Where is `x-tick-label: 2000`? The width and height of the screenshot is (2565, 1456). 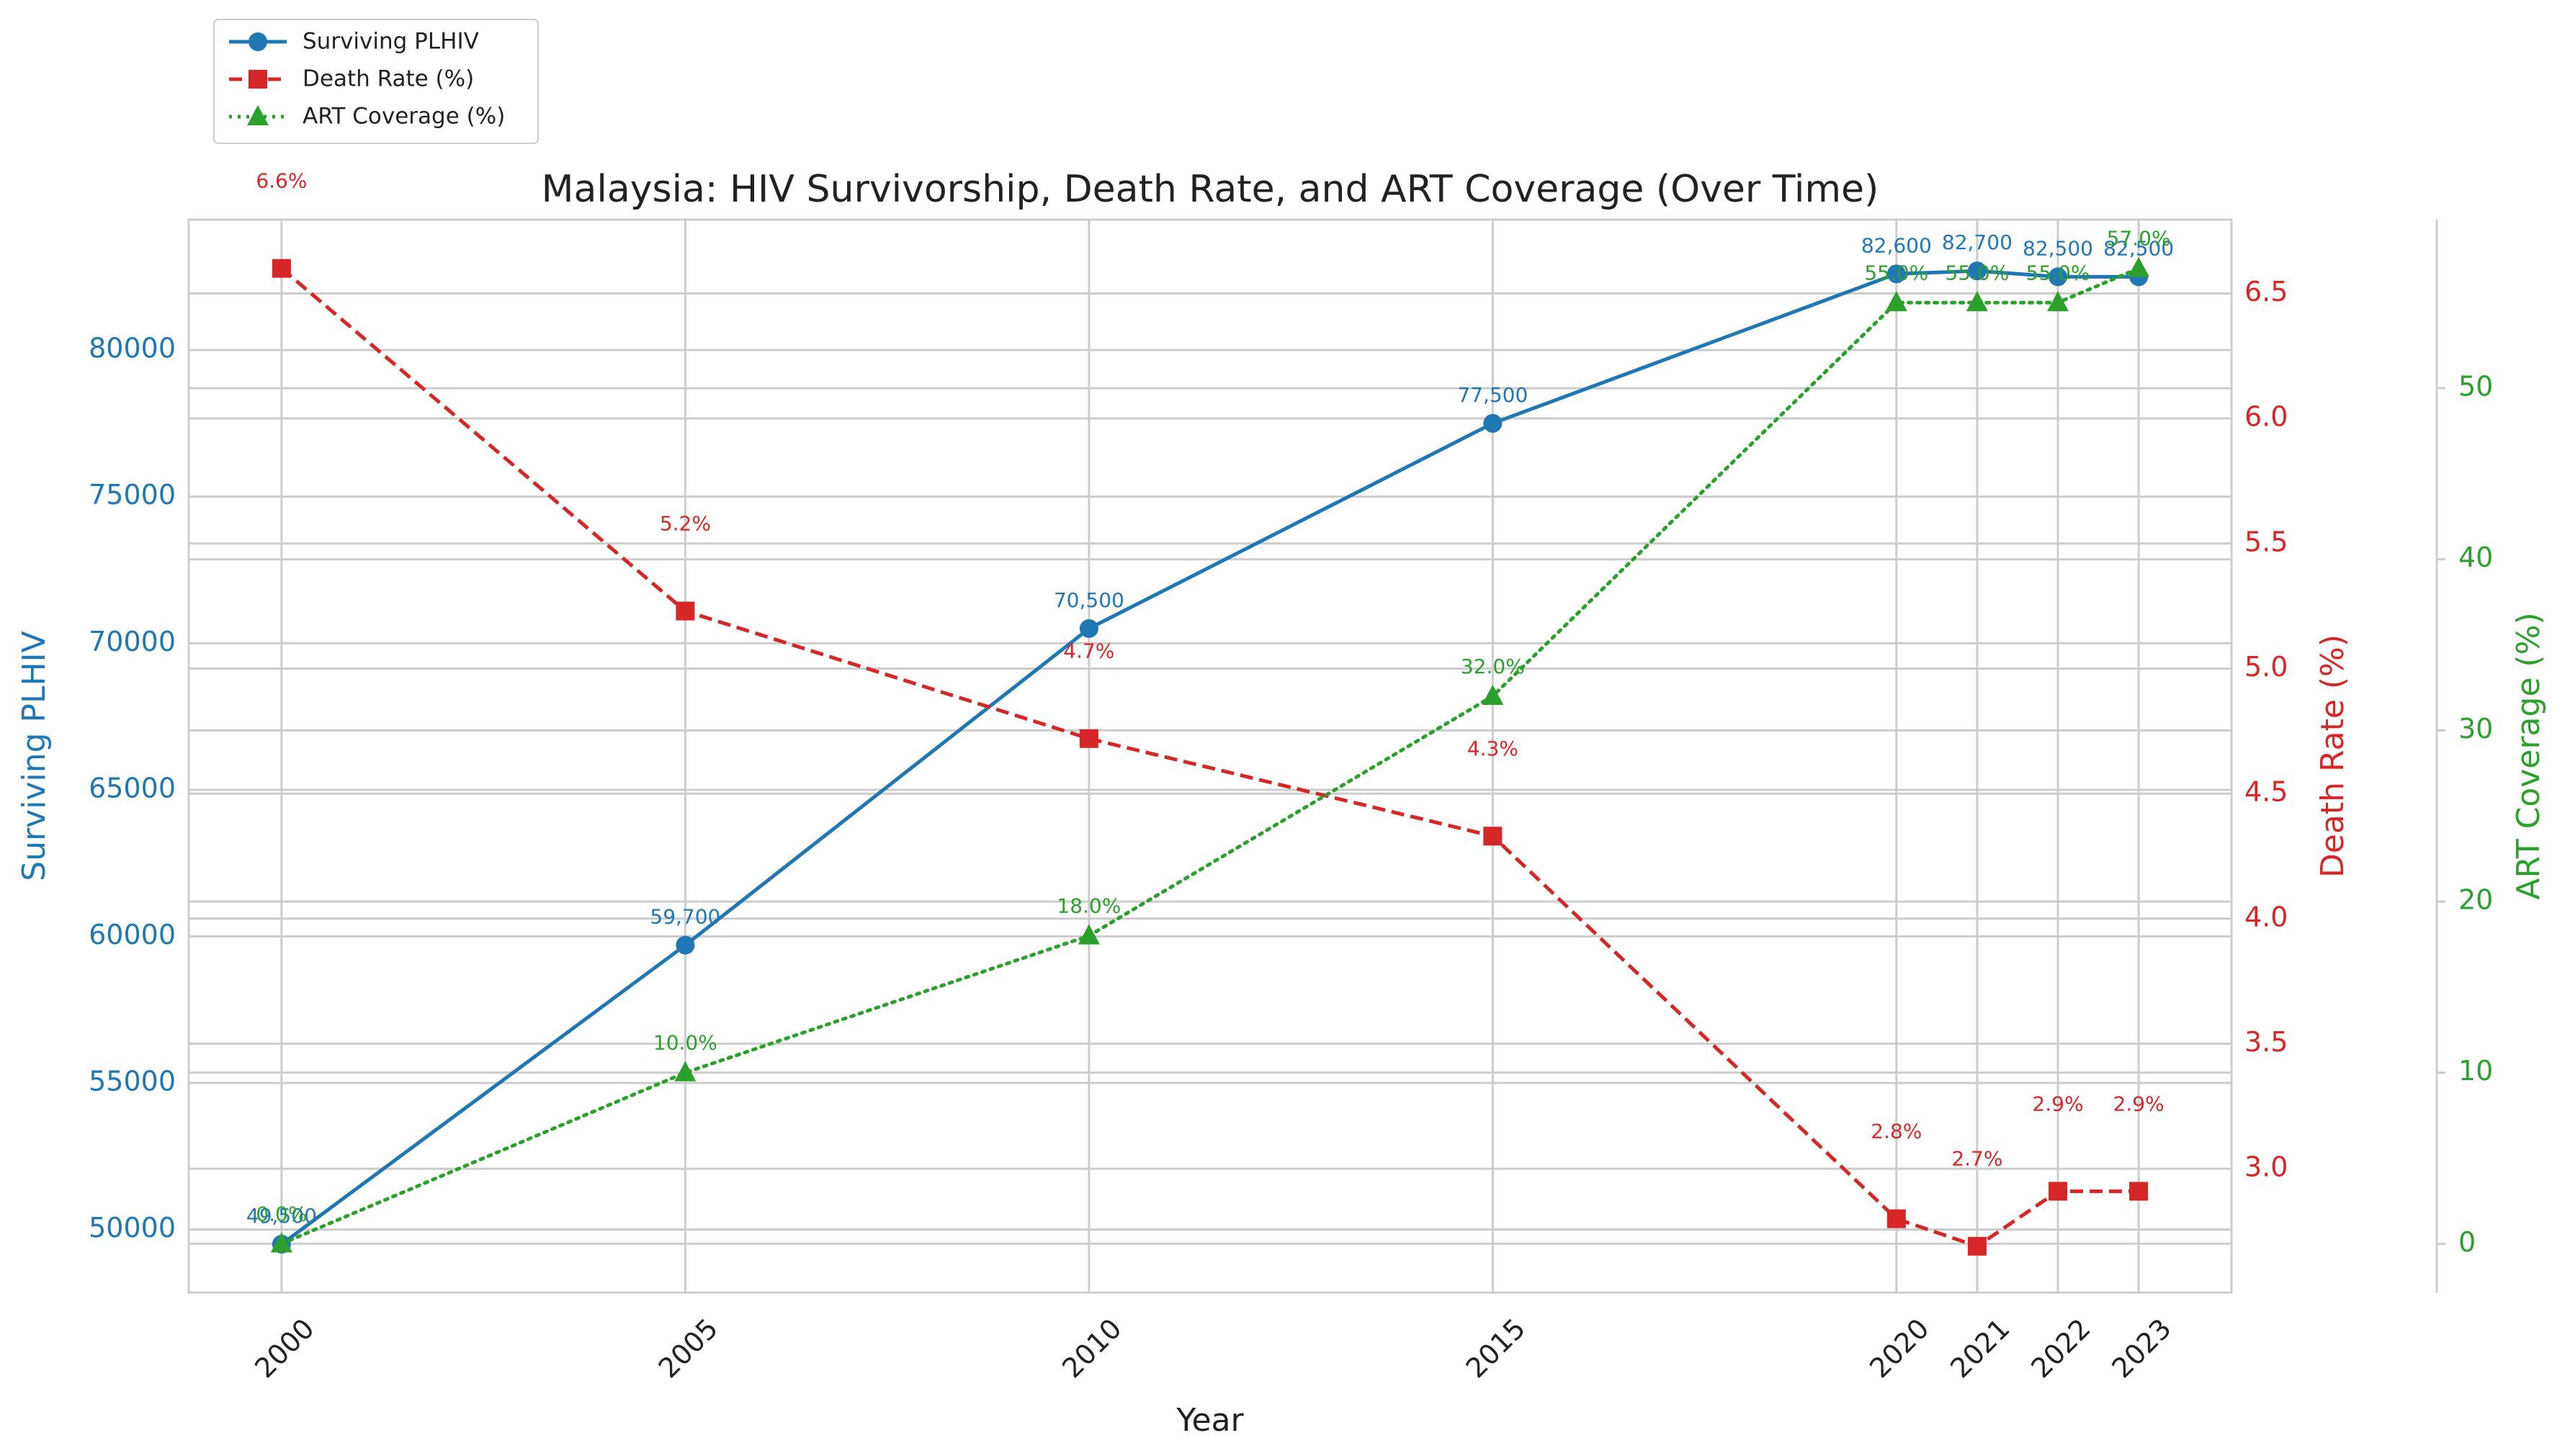
x-tick-label: 2000 is located at coordinates (285, 1349).